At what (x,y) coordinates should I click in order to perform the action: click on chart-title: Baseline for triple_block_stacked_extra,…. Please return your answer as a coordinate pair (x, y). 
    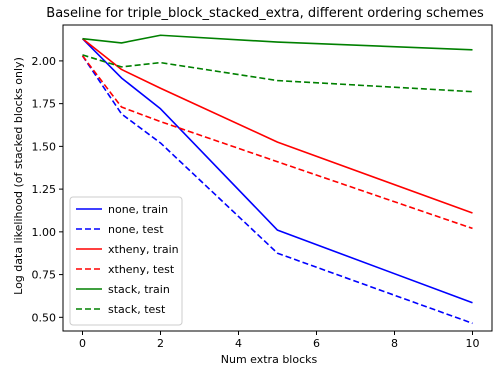
    Looking at the image, I should click on (265, 13).